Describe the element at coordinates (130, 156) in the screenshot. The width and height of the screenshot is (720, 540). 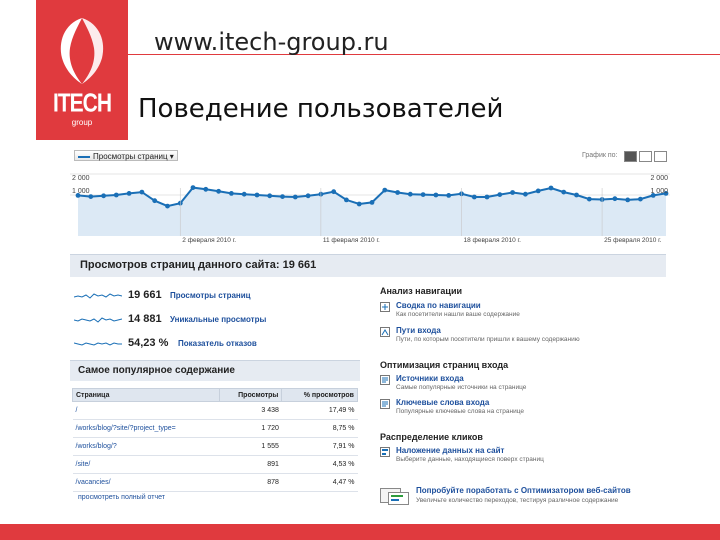
I see `metric-selector-label: Просмотры страниц` at that location.